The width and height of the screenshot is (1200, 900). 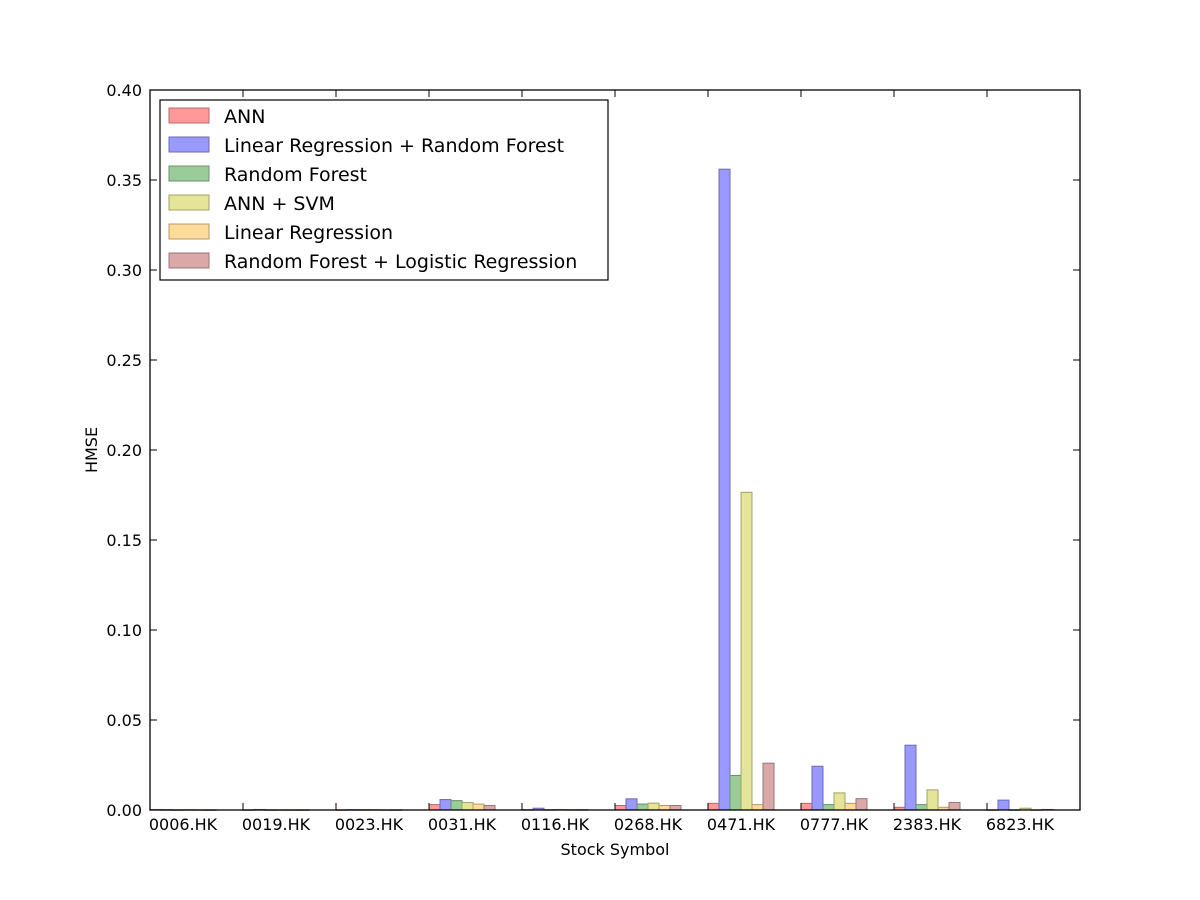 What do you see at coordinates (434, 807) in the screenshot?
I see `bar-0031.HK-s0` at bounding box center [434, 807].